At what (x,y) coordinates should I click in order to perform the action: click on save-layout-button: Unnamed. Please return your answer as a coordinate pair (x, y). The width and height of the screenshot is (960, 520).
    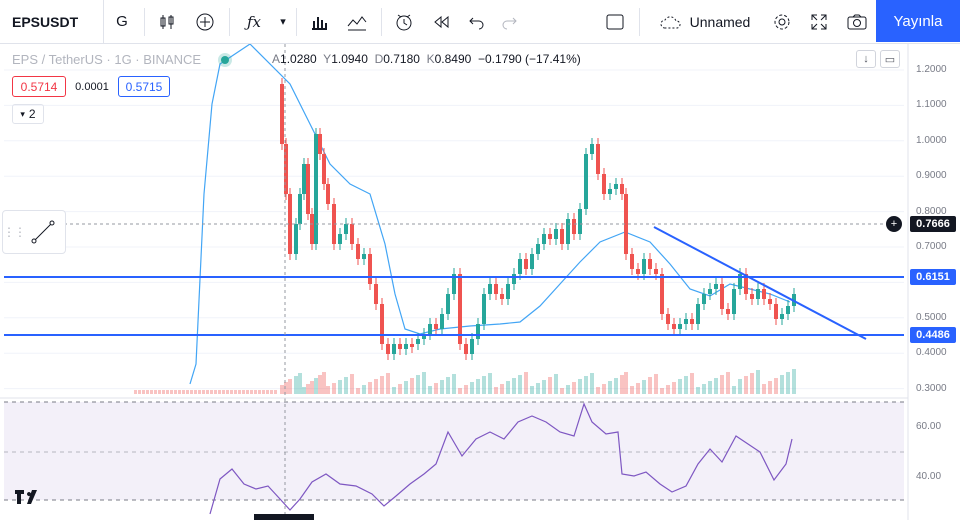
    Looking at the image, I should click on (704, 22).